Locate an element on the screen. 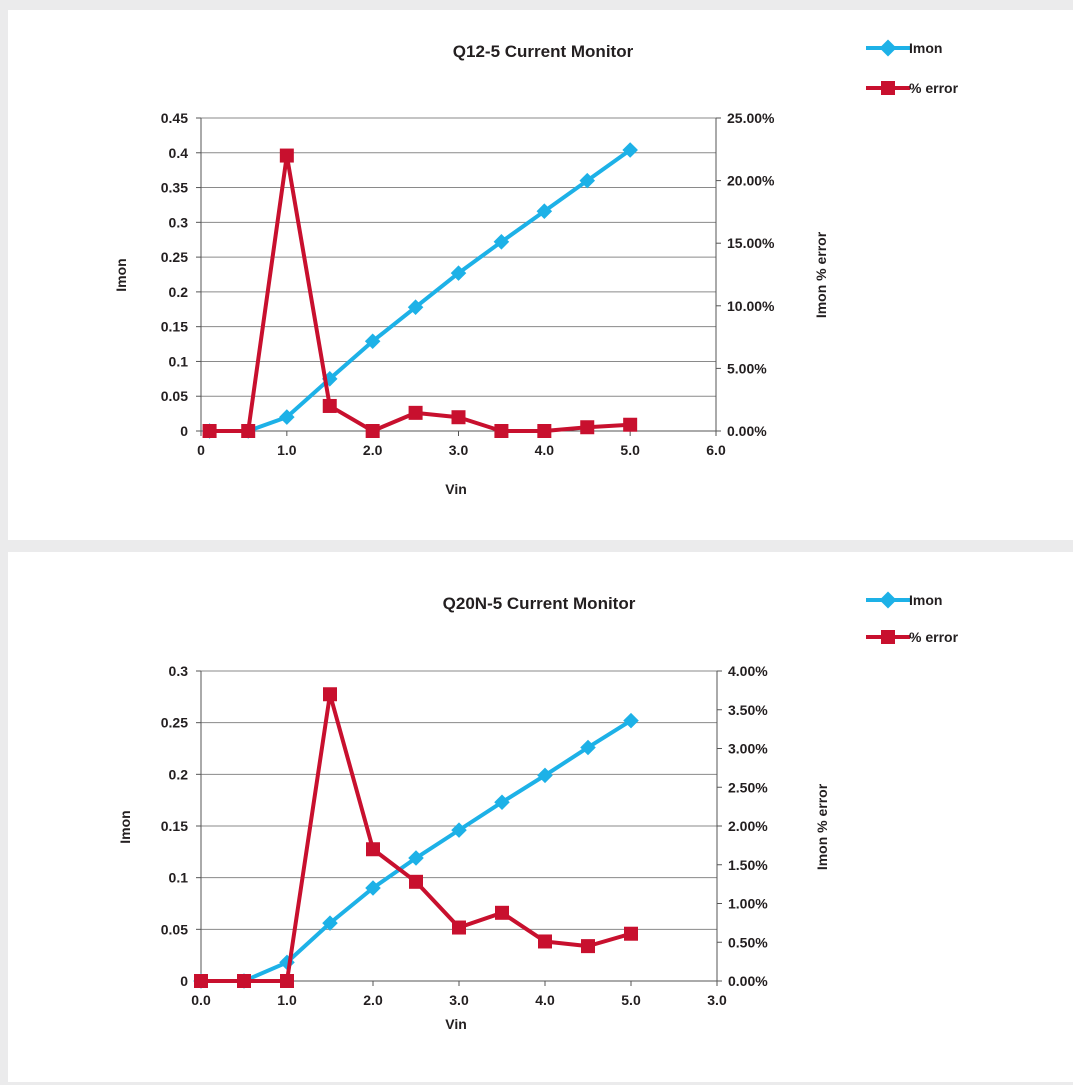  right-tick-label: 25.00% is located at coordinates (751, 118).